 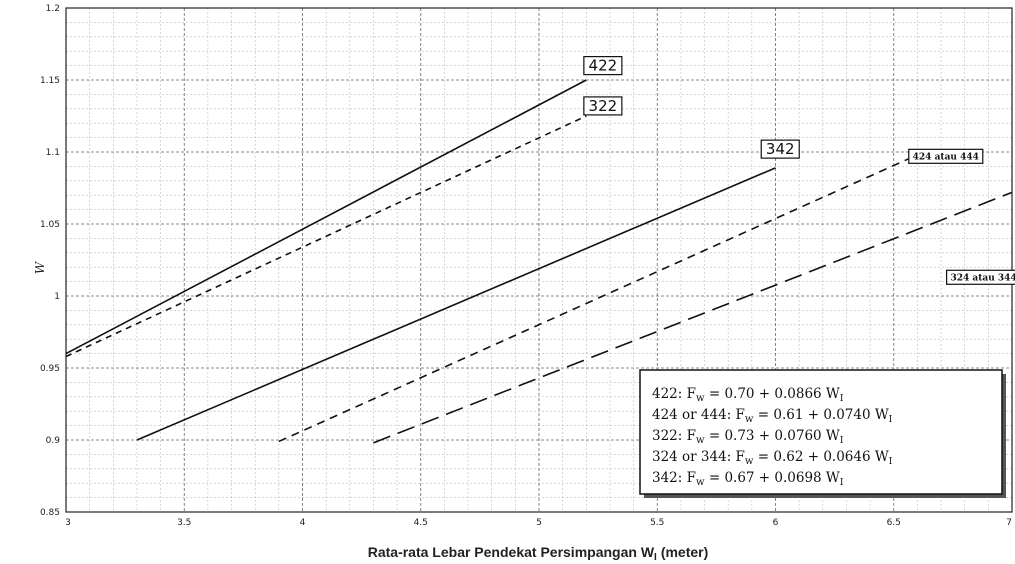 I want to click on svg-text: 324 atau 344, so click(x=983, y=278).